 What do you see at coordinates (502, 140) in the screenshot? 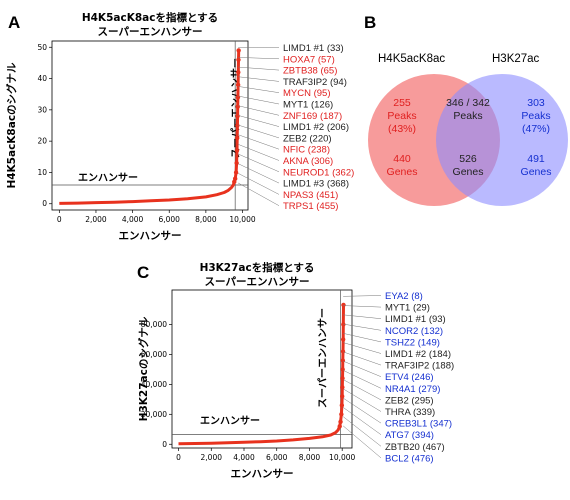
I see `venn-right-circle` at bounding box center [502, 140].